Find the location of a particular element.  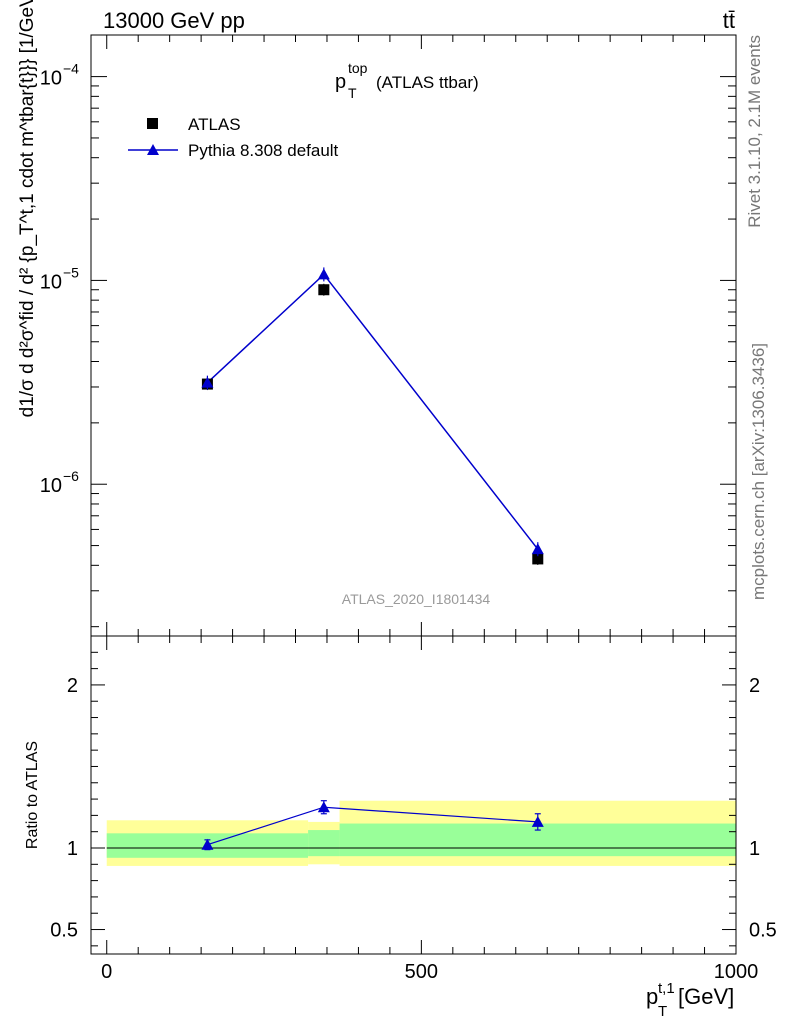

x-axis-label-rest: [GeV] is located at coordinates (706, 996).